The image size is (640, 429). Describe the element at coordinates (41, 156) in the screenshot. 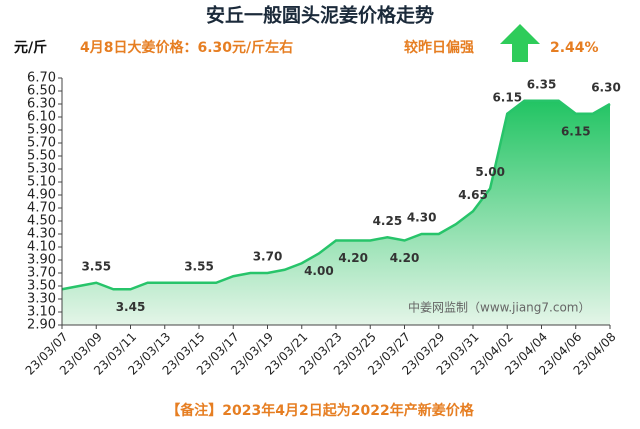

I see `y-tick-label: 5.50` at that location.